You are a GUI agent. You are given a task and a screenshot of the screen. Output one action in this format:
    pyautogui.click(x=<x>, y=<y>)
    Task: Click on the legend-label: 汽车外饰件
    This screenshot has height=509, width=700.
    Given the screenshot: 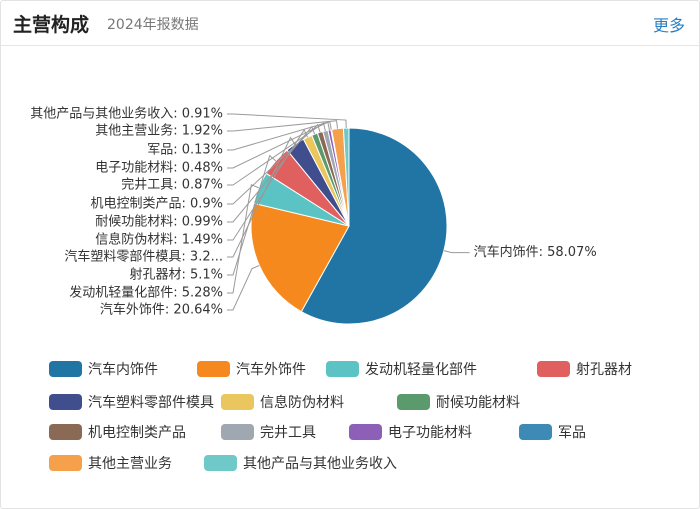 What is the action you would take?
    pyautogui.click(x=271, y=370)
    